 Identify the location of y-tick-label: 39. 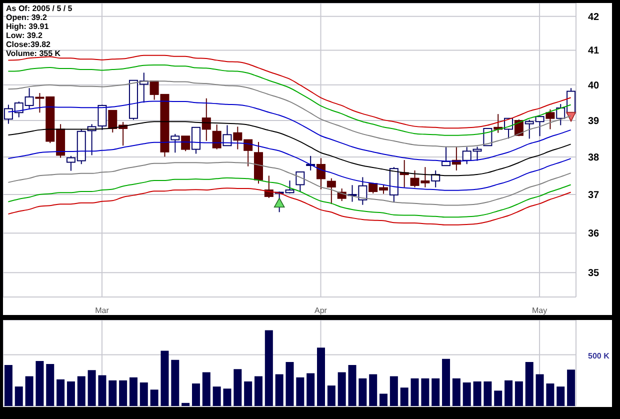
(594, 122).